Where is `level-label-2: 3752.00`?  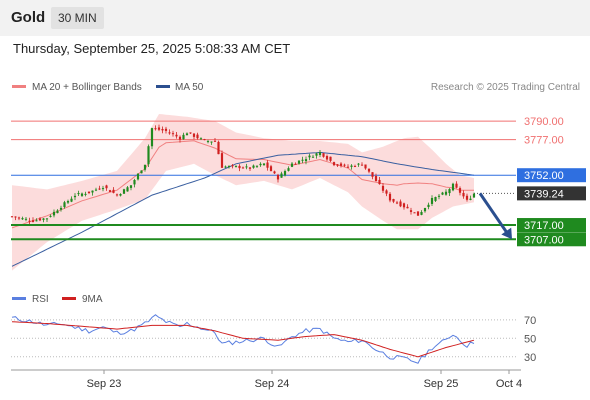
level-label-2: 3752.00 is located at coordinates (544, 176).